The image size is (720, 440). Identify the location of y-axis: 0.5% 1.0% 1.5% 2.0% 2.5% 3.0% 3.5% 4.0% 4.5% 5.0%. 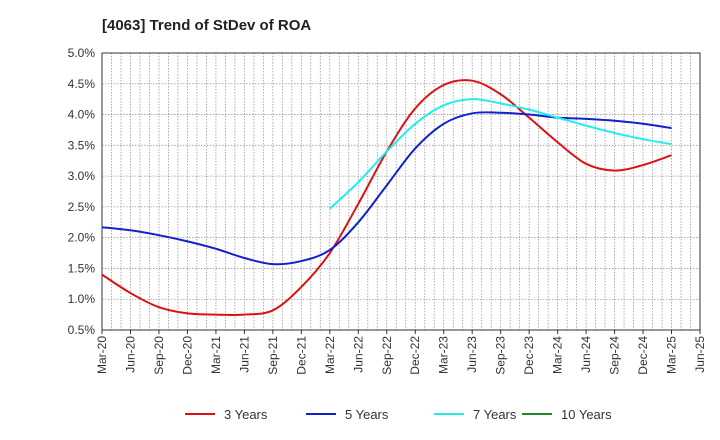
(82, 191).